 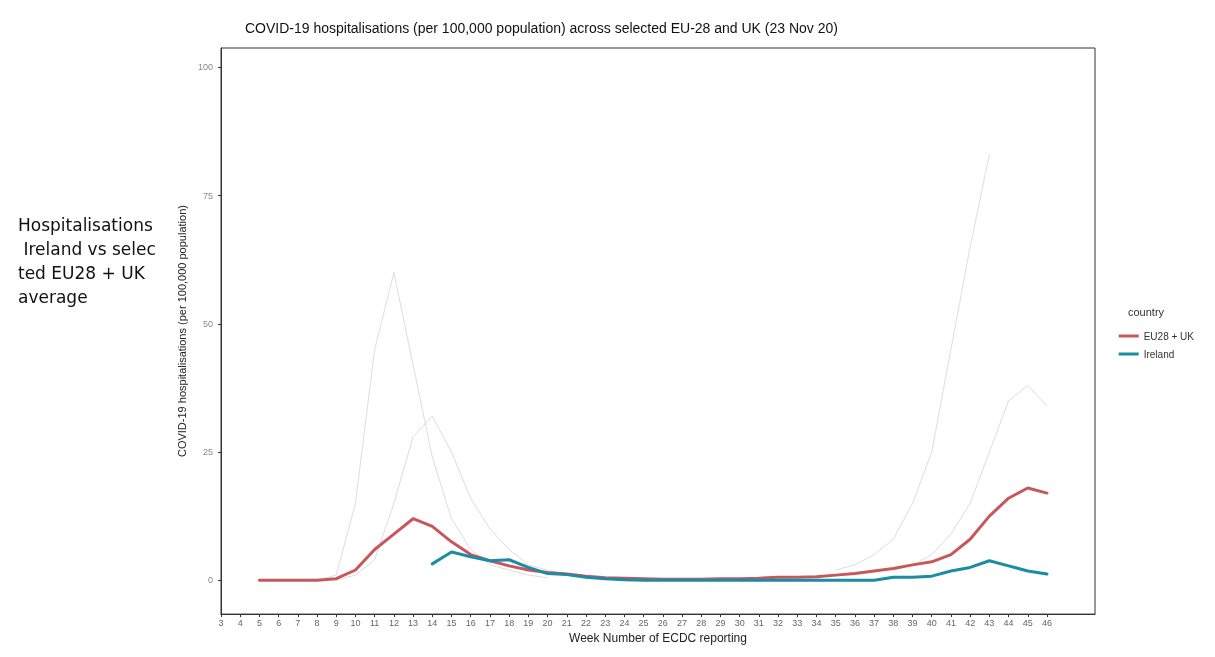 I want to click on x-tick-label: 12, so click(x=393, y=622).